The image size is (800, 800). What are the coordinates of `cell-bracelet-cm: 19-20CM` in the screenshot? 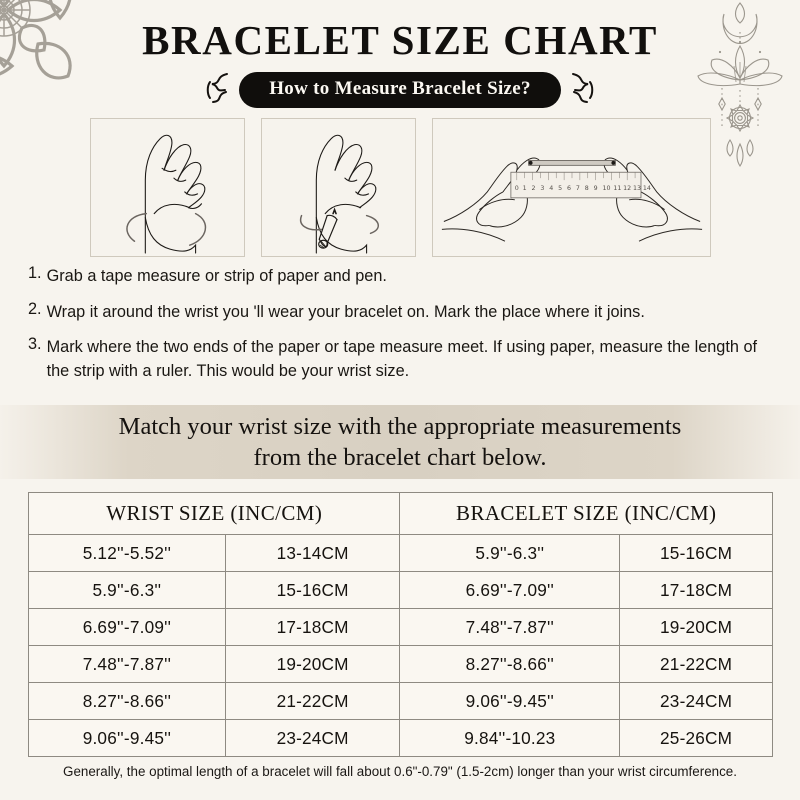 It's located at (696, 627).